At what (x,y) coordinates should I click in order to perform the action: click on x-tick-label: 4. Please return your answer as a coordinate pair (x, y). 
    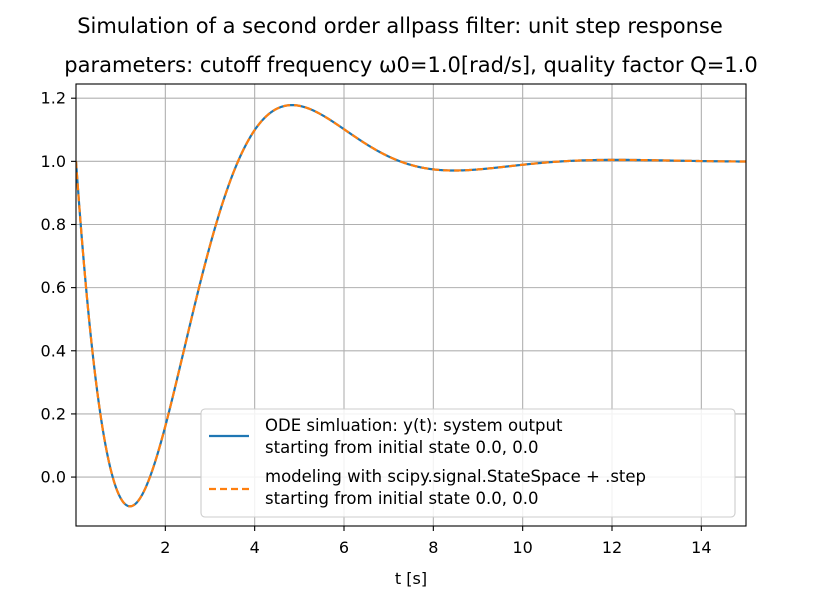
    Looking at the image, I should click on (255, 547).